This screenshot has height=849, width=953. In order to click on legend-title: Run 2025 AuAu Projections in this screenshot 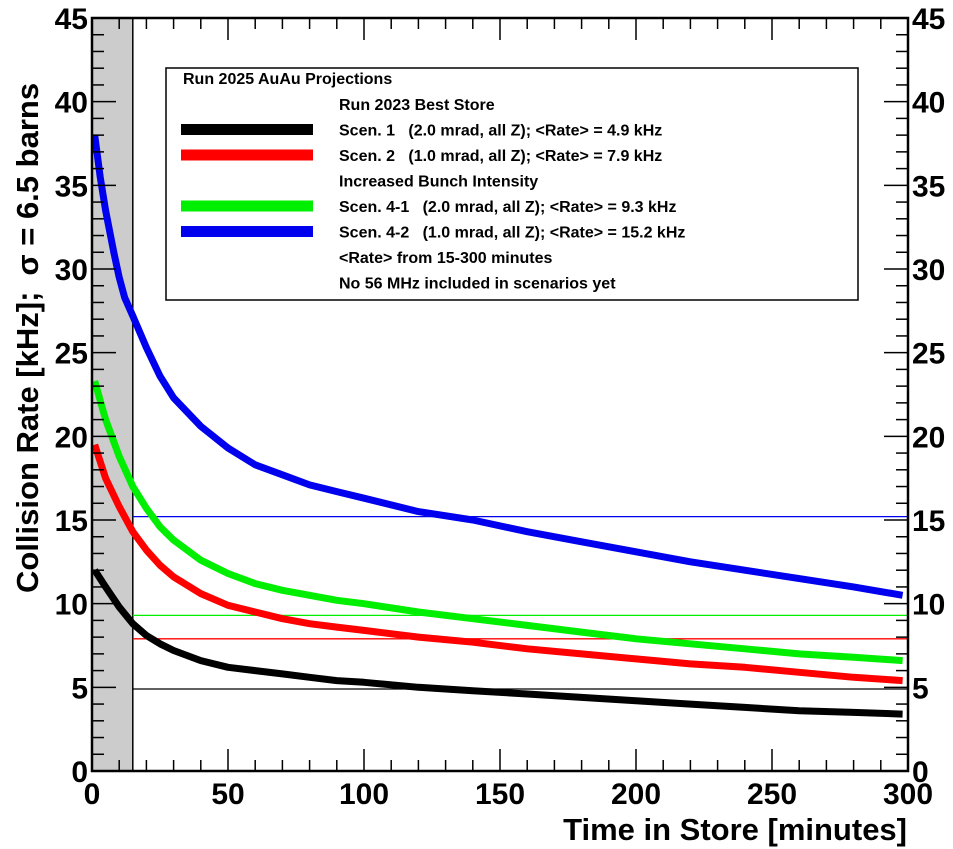, I will do `click(287, 79)`.